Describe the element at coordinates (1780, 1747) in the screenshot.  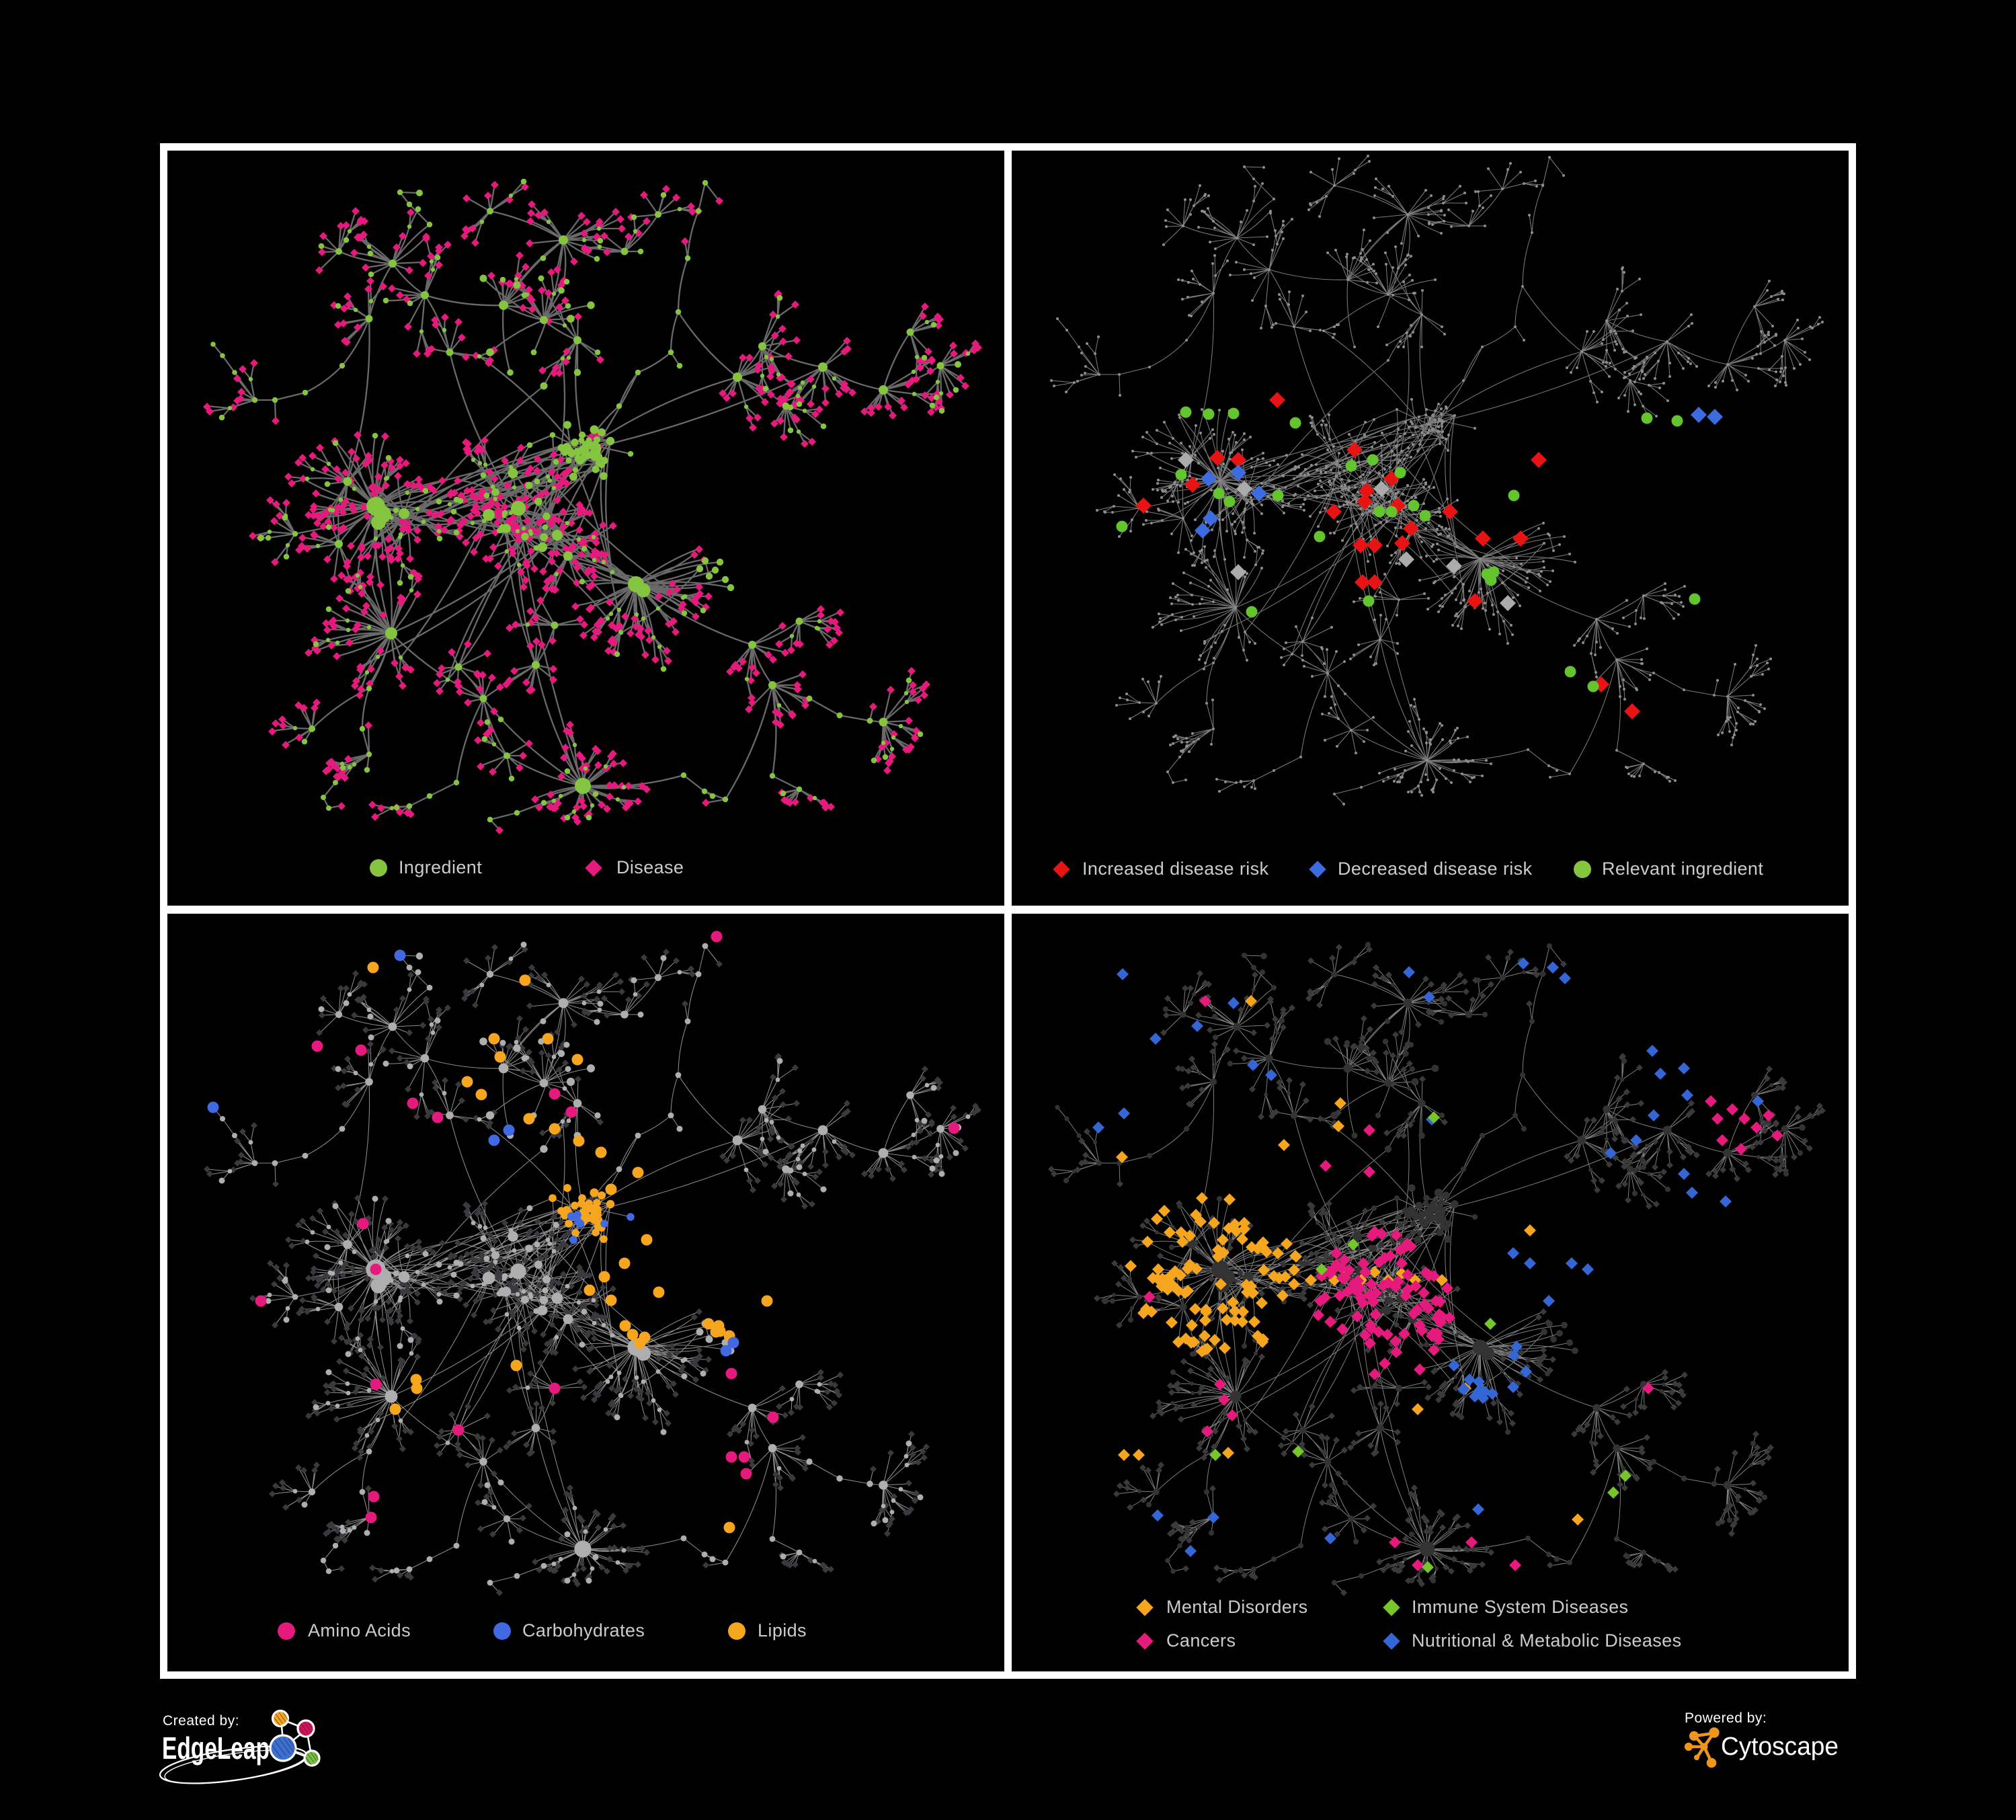
I see `svg-text: Cytoscape` at that location.